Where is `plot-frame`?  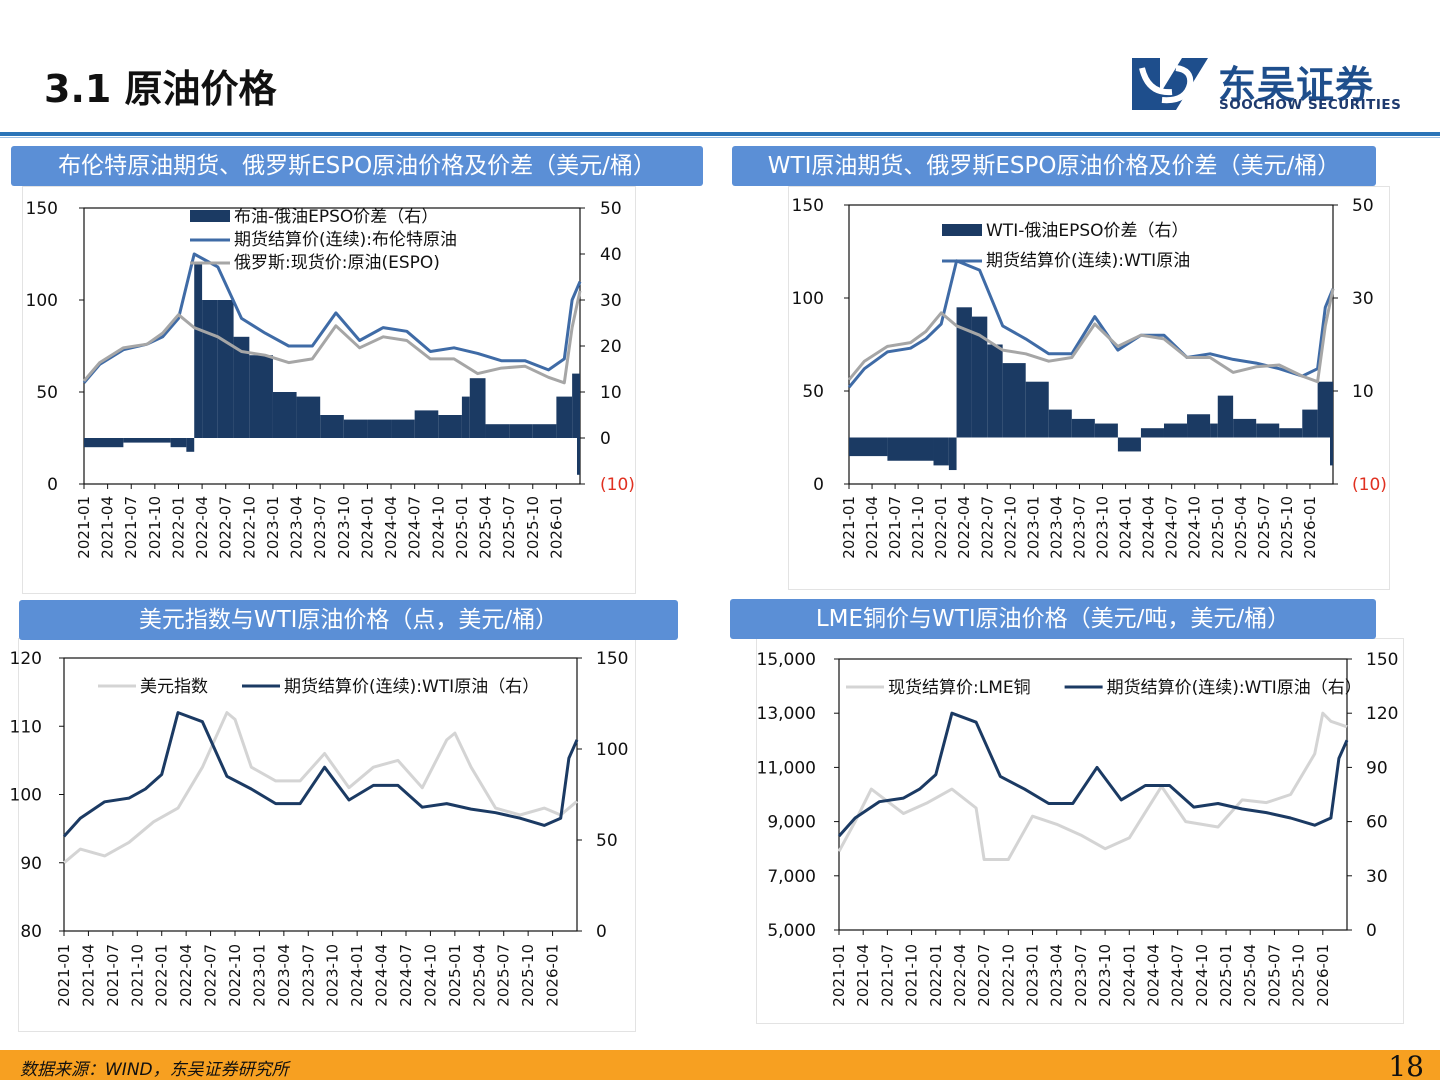 plot-frame is located at coordinates (1093, 794).